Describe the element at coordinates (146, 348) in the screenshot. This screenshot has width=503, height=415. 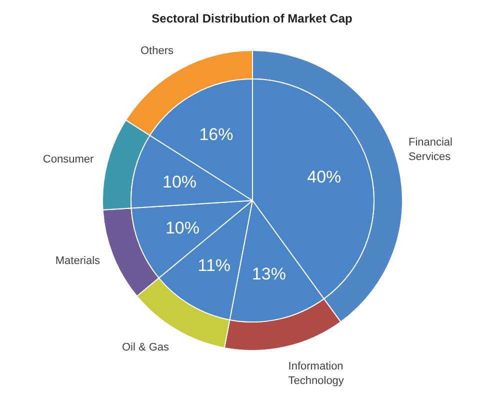
I see `slice-label: Oil & Gas` at that location.